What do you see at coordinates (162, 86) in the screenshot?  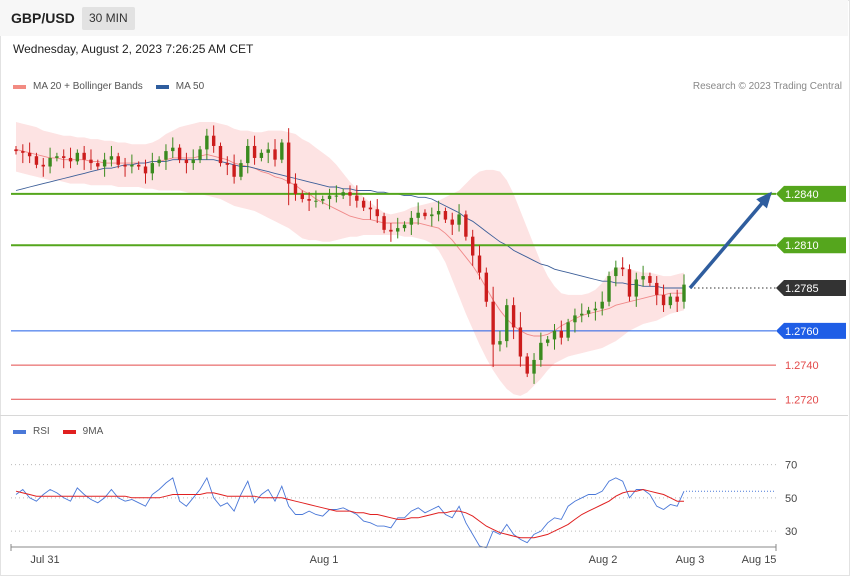 I see `legend-swatch-ma50` at bounding box center [162, 86].